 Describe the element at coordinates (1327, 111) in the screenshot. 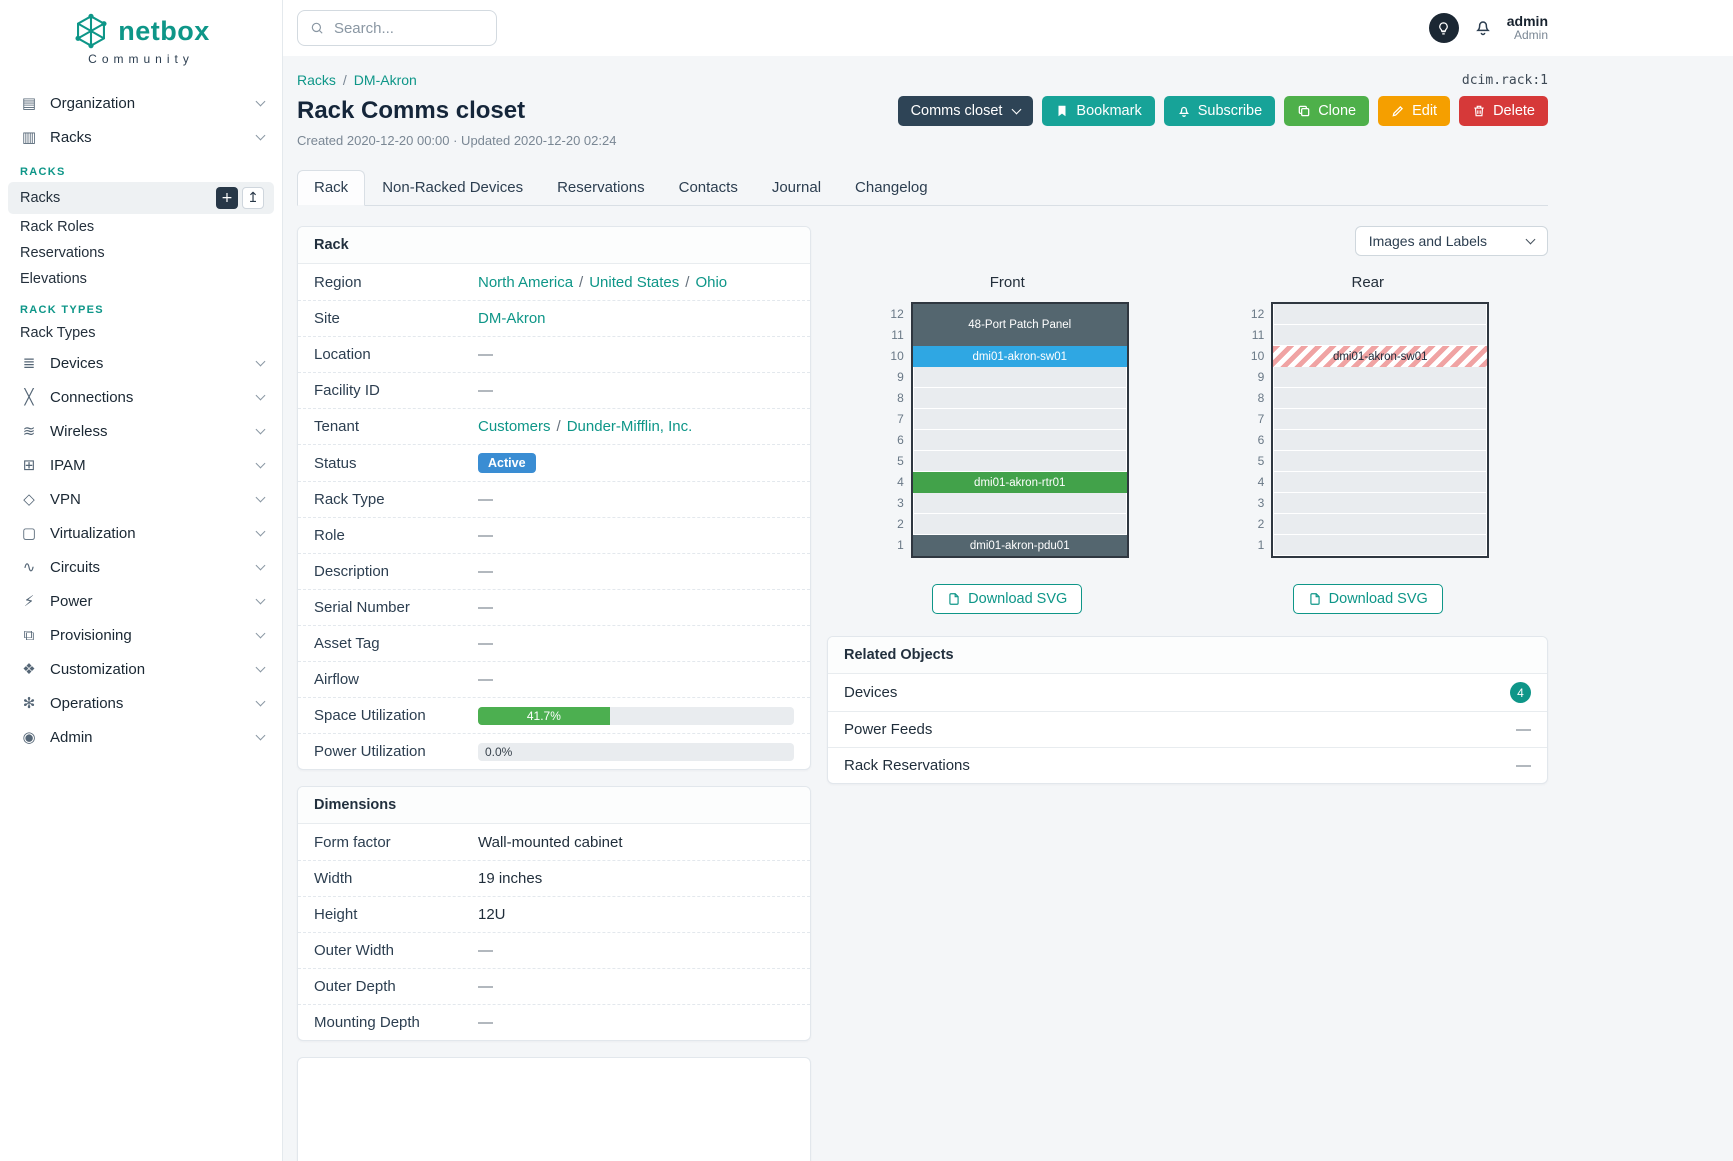

I see `clone-button: Clone` at that location.